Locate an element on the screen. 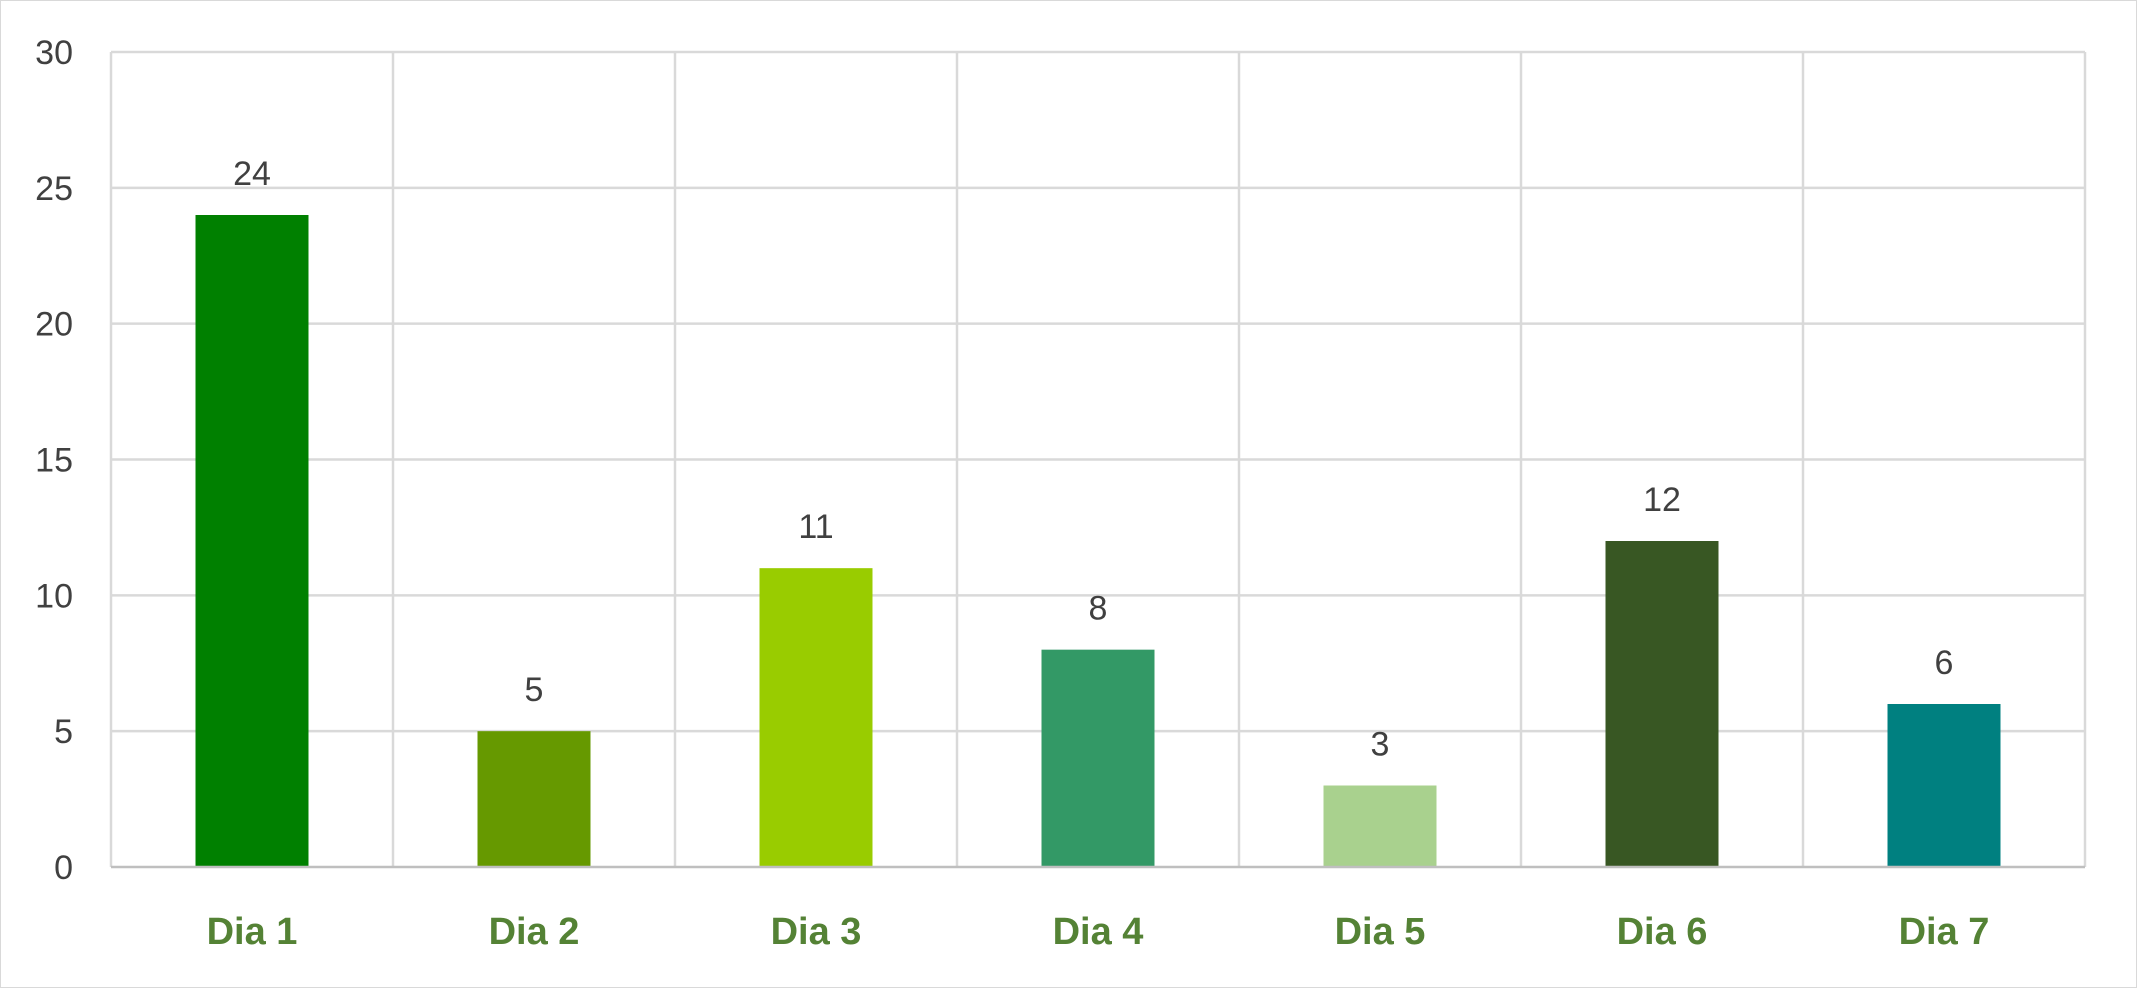  y-tick-label: 20 is located at coordinates (54, 325).